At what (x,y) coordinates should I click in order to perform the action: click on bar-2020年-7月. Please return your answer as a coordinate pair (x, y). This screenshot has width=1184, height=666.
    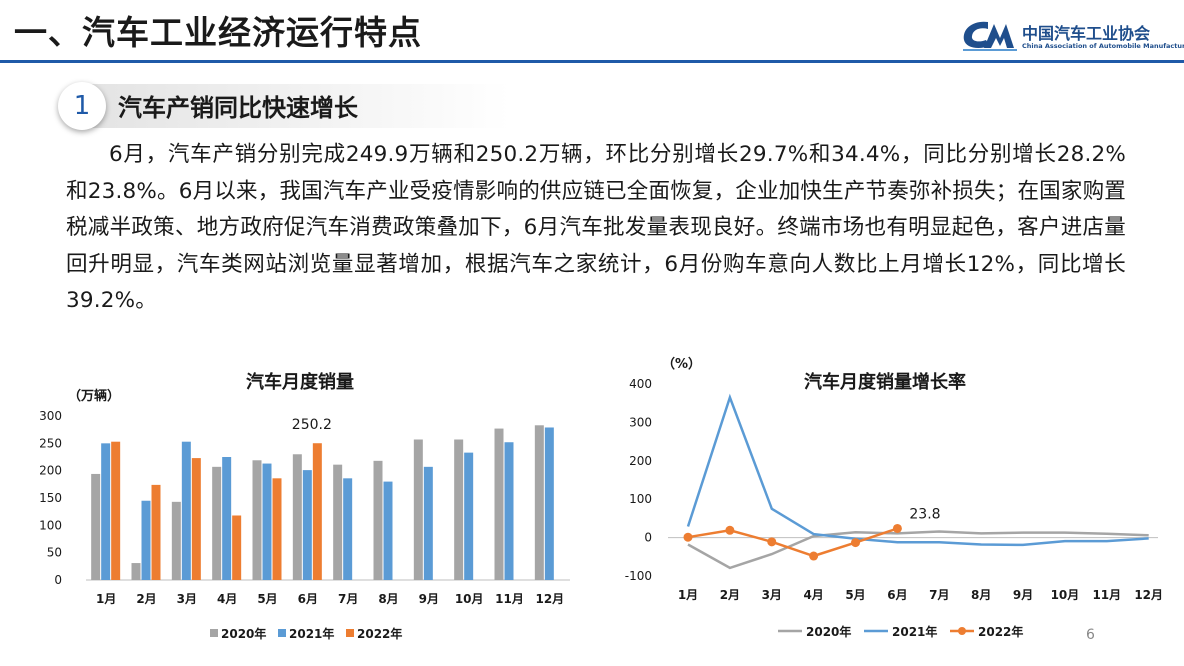
    Looking at the image, I should click on (338, 522).